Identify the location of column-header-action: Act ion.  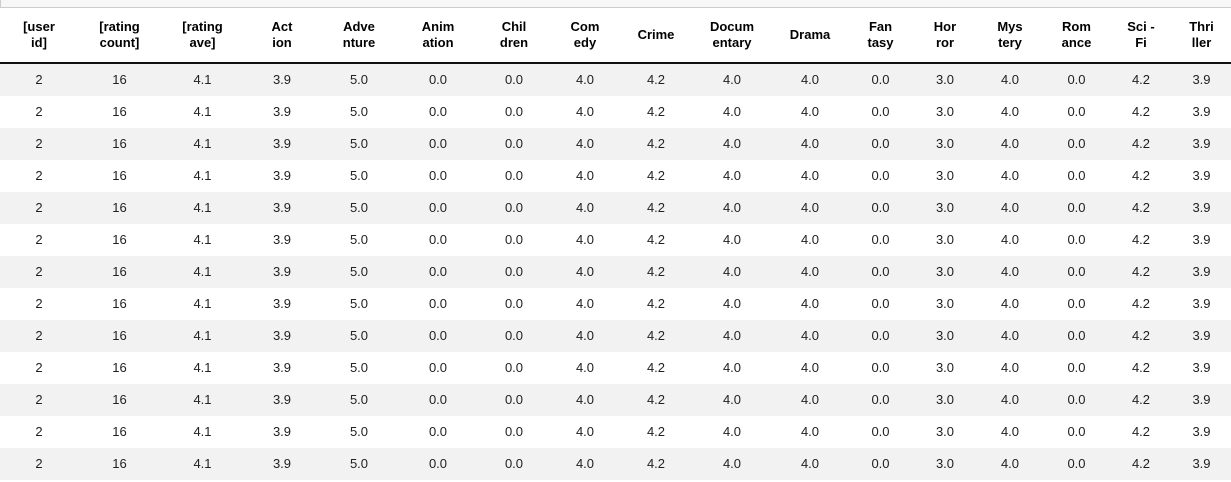
(282, 36).